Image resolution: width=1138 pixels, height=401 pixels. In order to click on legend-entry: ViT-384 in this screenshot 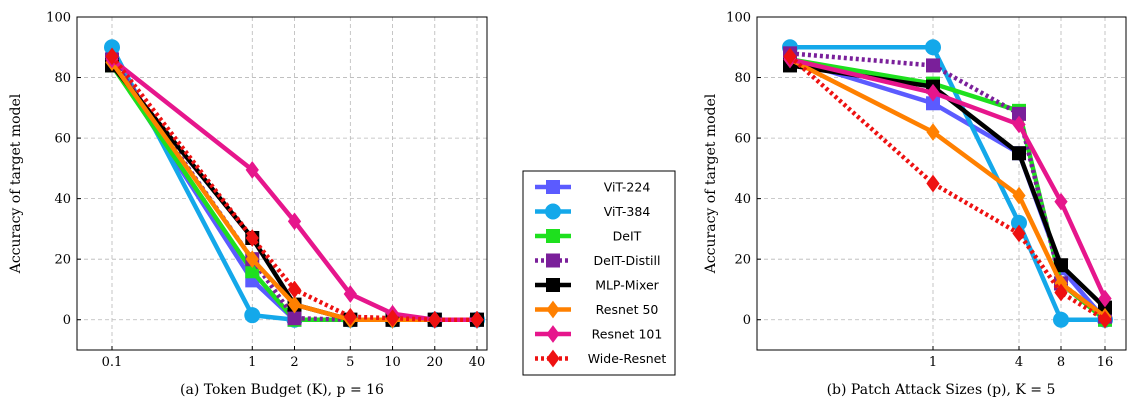, I will do `click(593, 211)`.